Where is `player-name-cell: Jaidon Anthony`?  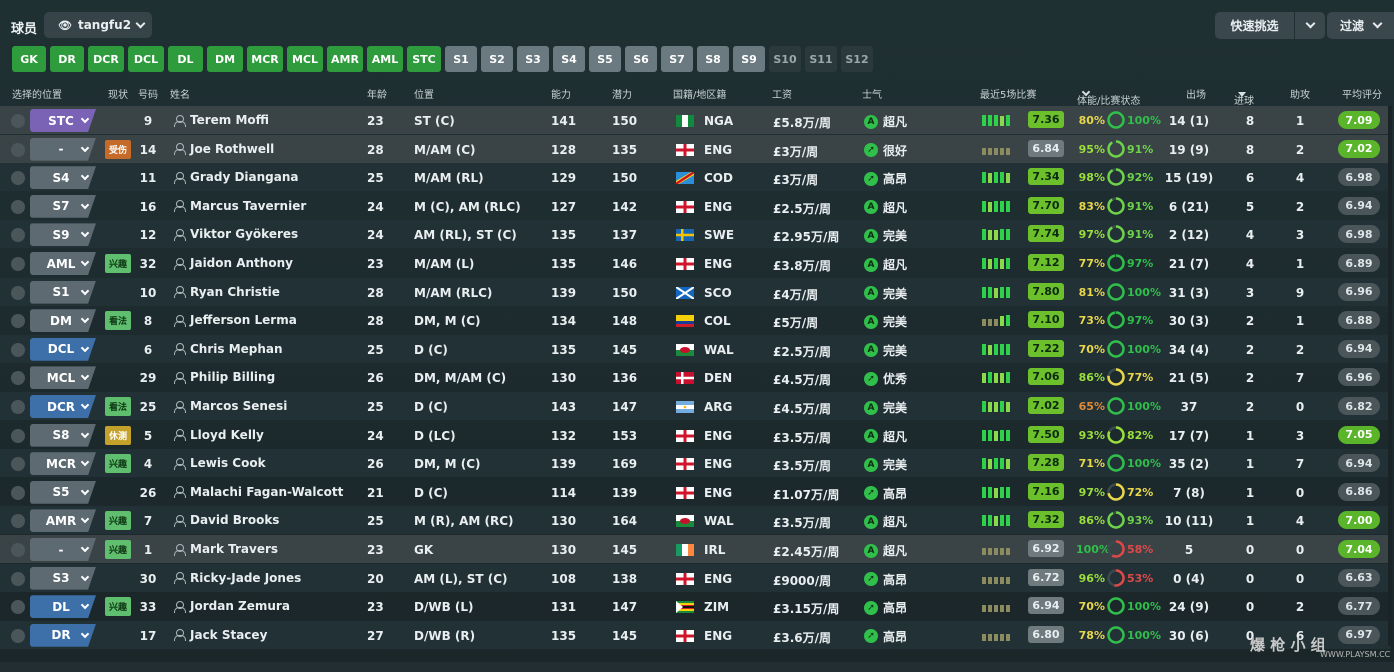
player-name-cell: Jaidon Anthony is located at coordinates (233, 263).